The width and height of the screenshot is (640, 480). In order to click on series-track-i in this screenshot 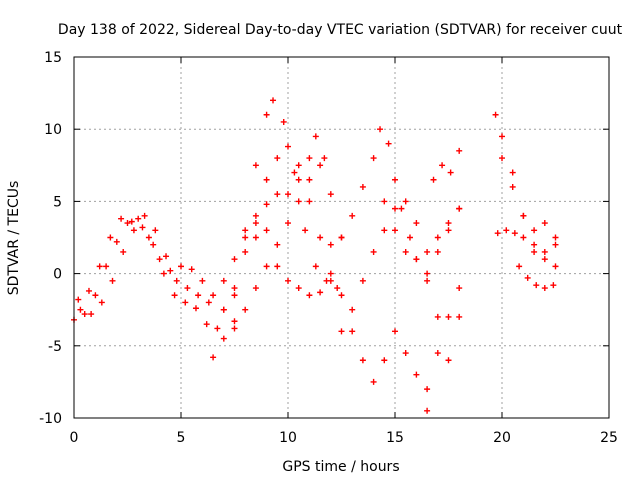, I will do `click(384, 353)`.